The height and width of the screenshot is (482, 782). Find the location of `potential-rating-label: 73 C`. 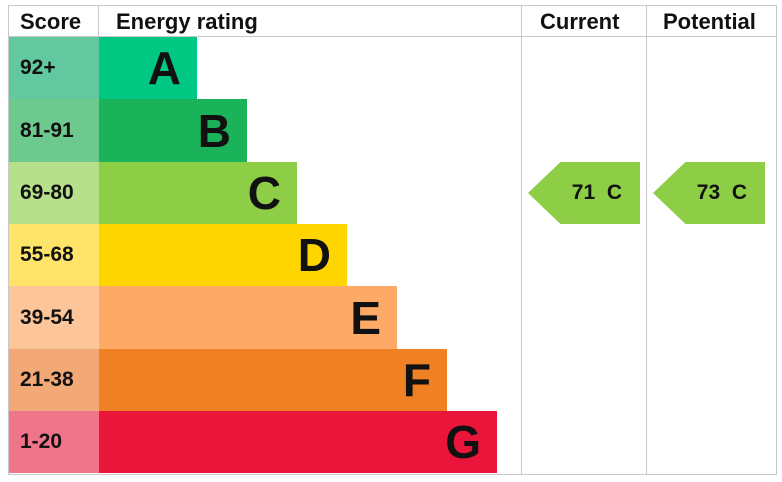

potential-rating-label: 73 C is located at coordinates (721, 192).